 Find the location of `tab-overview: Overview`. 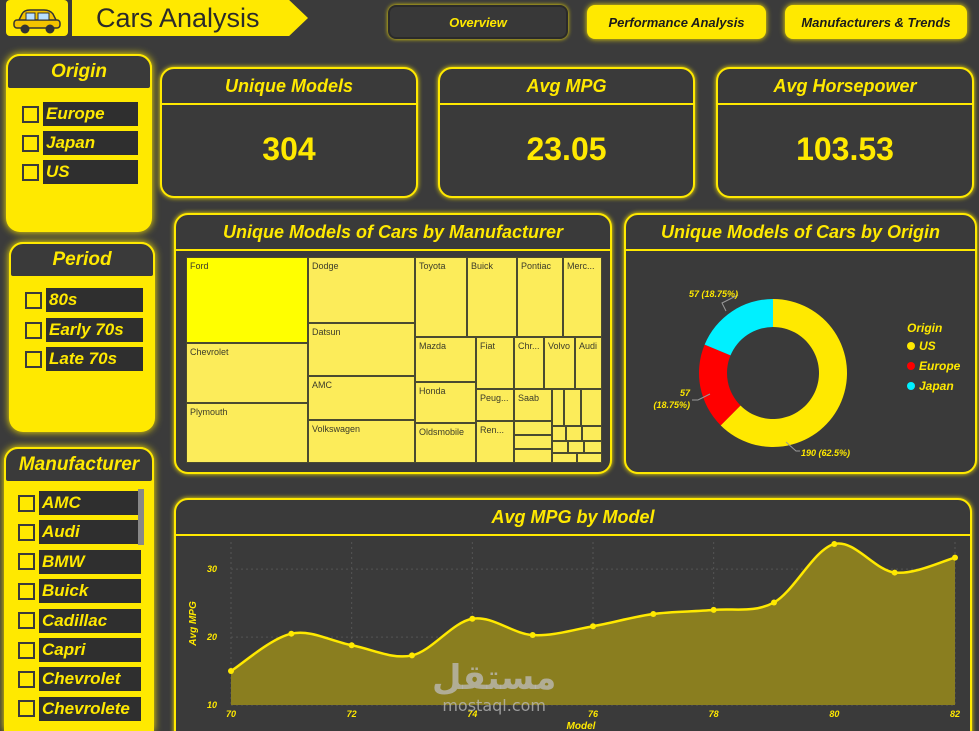

tab-overview: Overview is located at coordinates (478, 22).